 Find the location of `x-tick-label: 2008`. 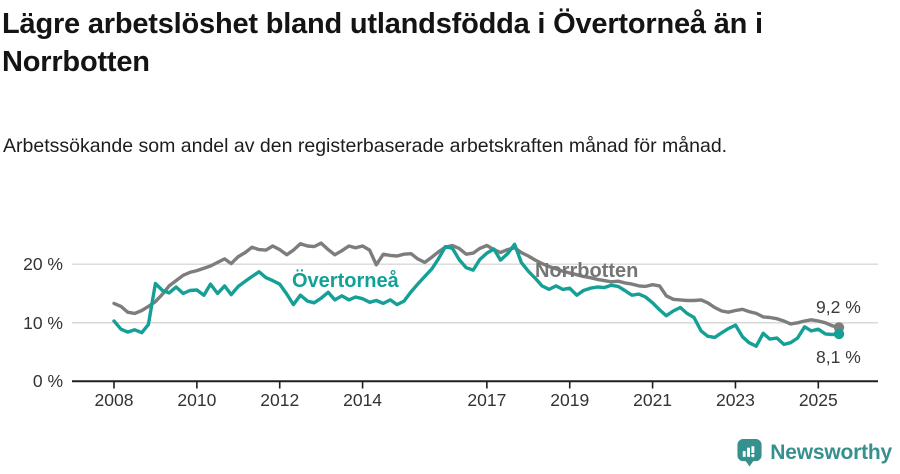

x-tick-label: 2008 is located at coordinates (114, 400).